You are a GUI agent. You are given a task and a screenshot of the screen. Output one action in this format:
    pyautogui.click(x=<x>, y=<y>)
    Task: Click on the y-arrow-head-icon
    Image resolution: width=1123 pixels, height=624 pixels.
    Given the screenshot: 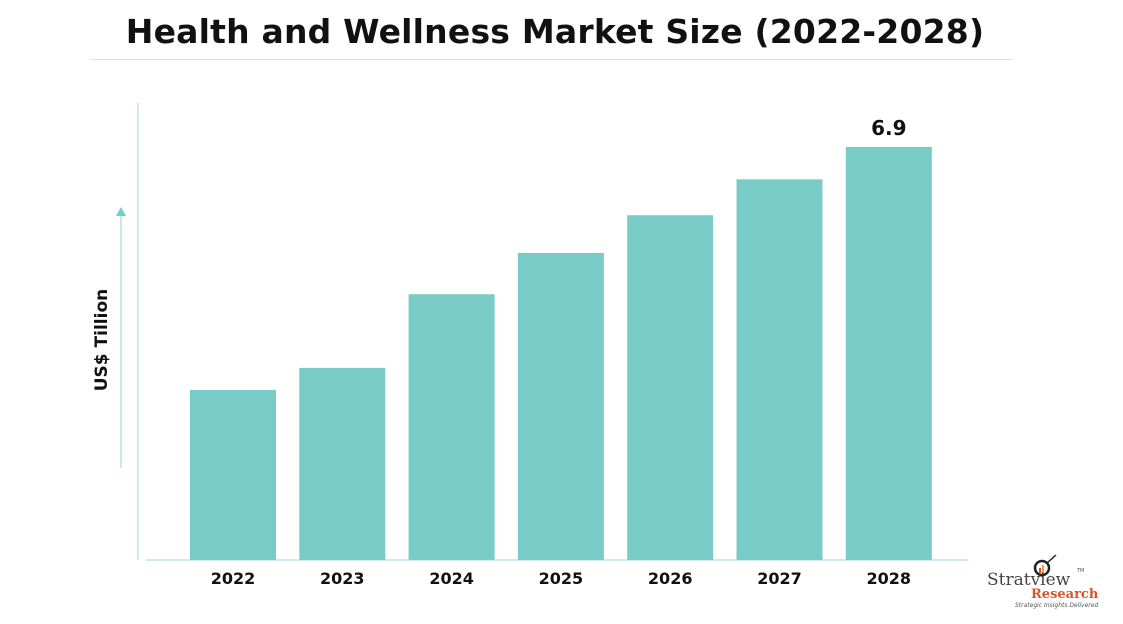 What is the action you would take?
    pyautogui.click(x=121, y=211)
    